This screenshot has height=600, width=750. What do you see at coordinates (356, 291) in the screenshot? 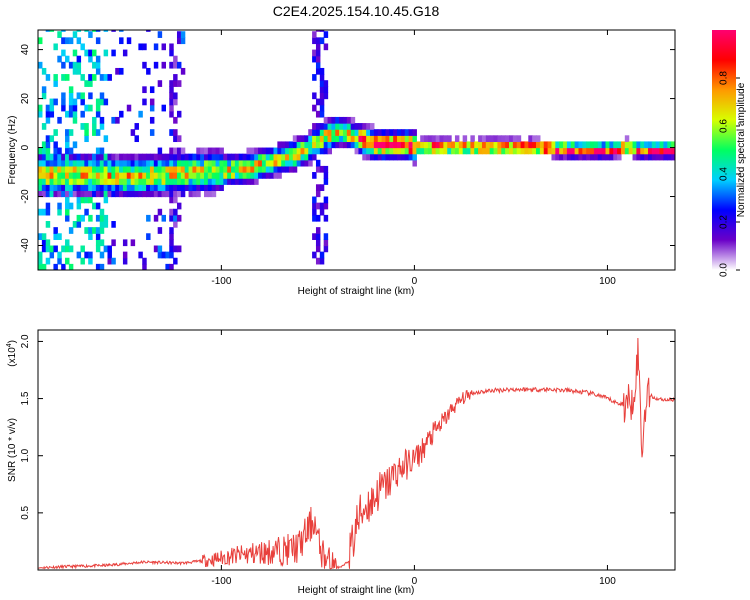
I see `spectrogram-x-axis-label: Height of straight line (km)` at bounding box center [356, 291].